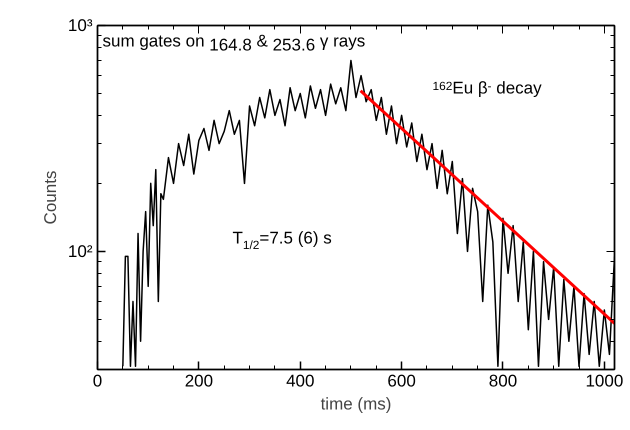 Image resolution: width=630 pixels, height=430 pixels. I want to click on y-axis-title: Counts, so click(50, 197).